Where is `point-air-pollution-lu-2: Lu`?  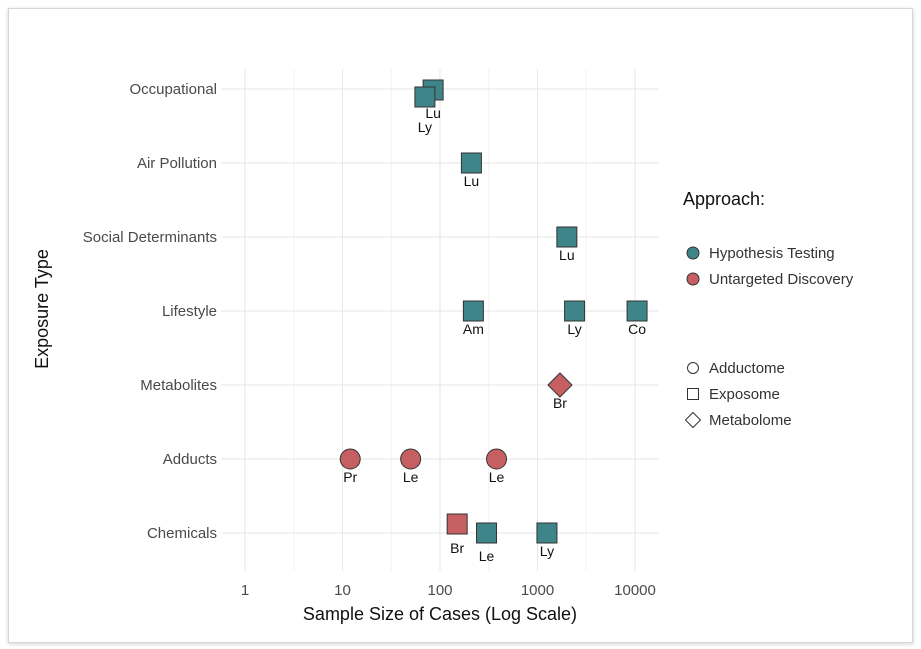 point-air-pollution-lu-2: Lu is located at coordinates (471, 170).